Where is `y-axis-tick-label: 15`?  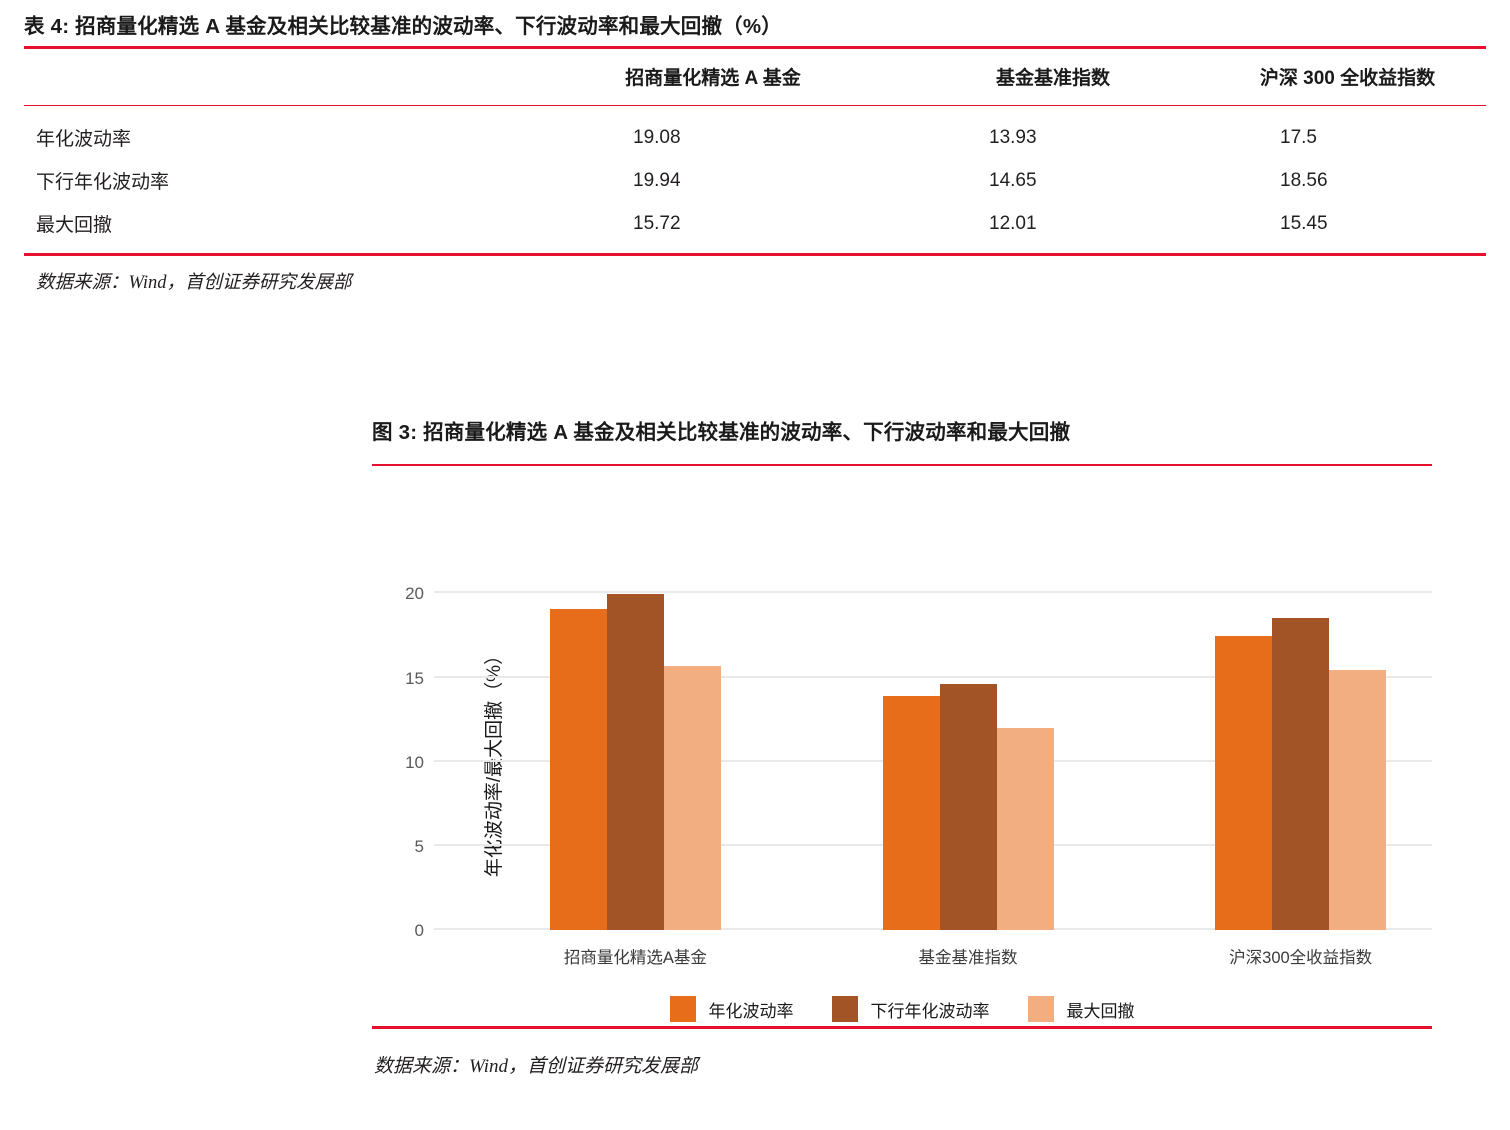
y-axis-tick-label: 15 is located at coordinates (414, 678).